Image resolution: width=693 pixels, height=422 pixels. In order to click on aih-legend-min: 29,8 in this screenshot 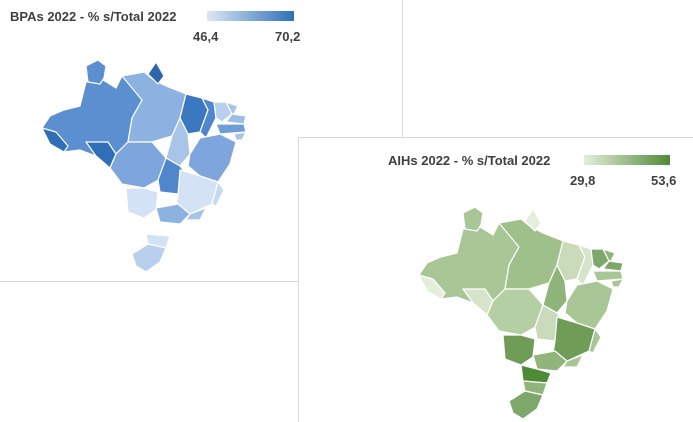, I will do `click(583, 180)`.